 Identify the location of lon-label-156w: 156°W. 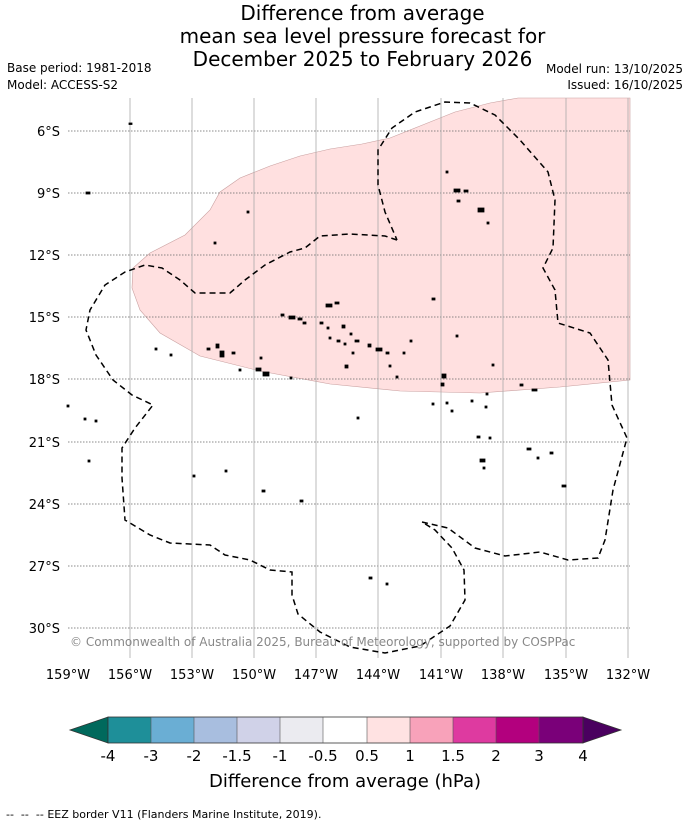
(130, 675).